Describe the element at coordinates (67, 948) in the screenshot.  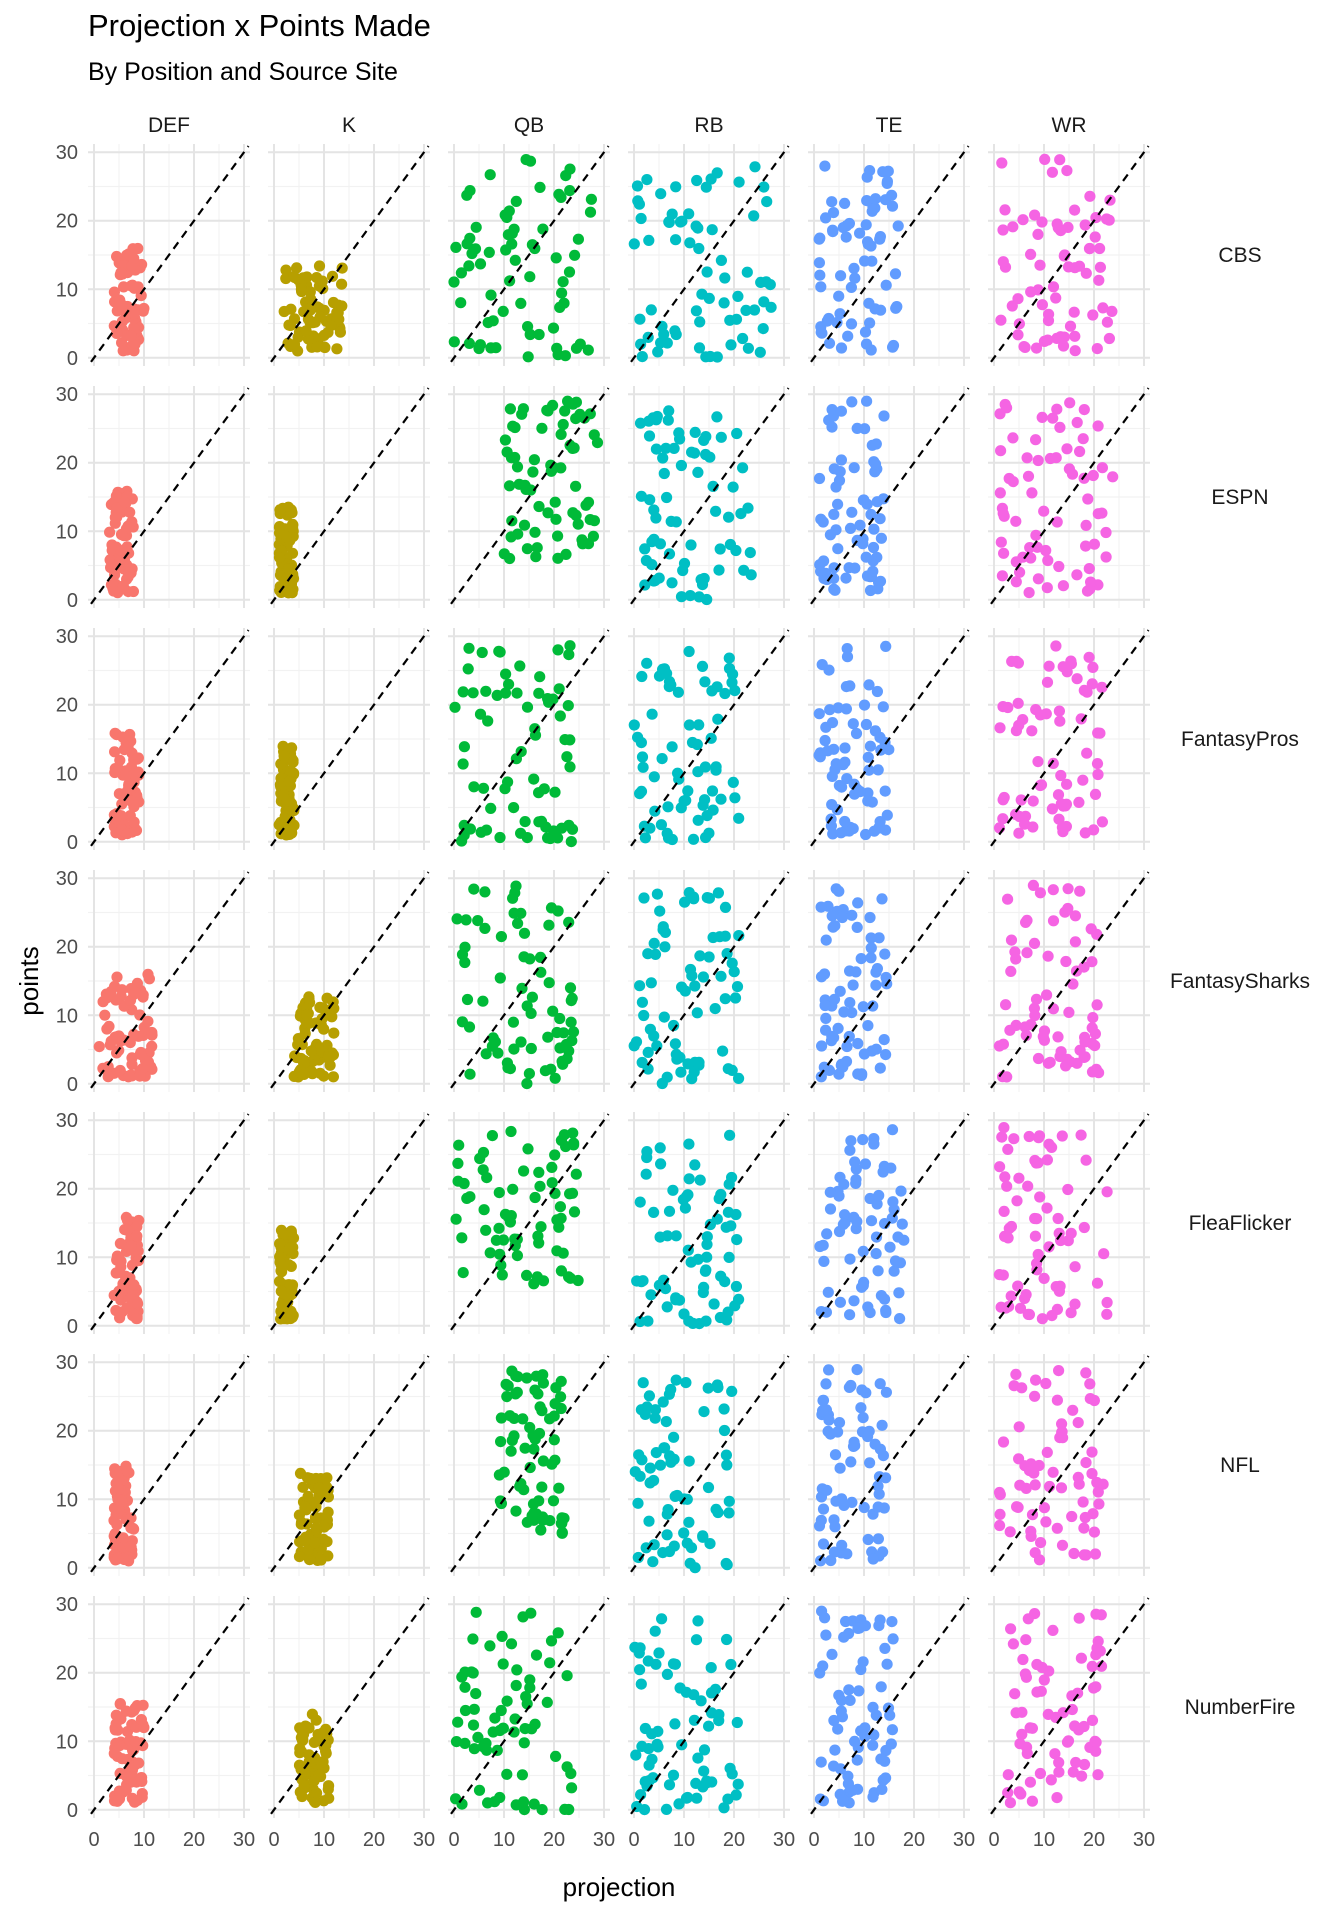
I see `y-tick-label: 20` at that location.